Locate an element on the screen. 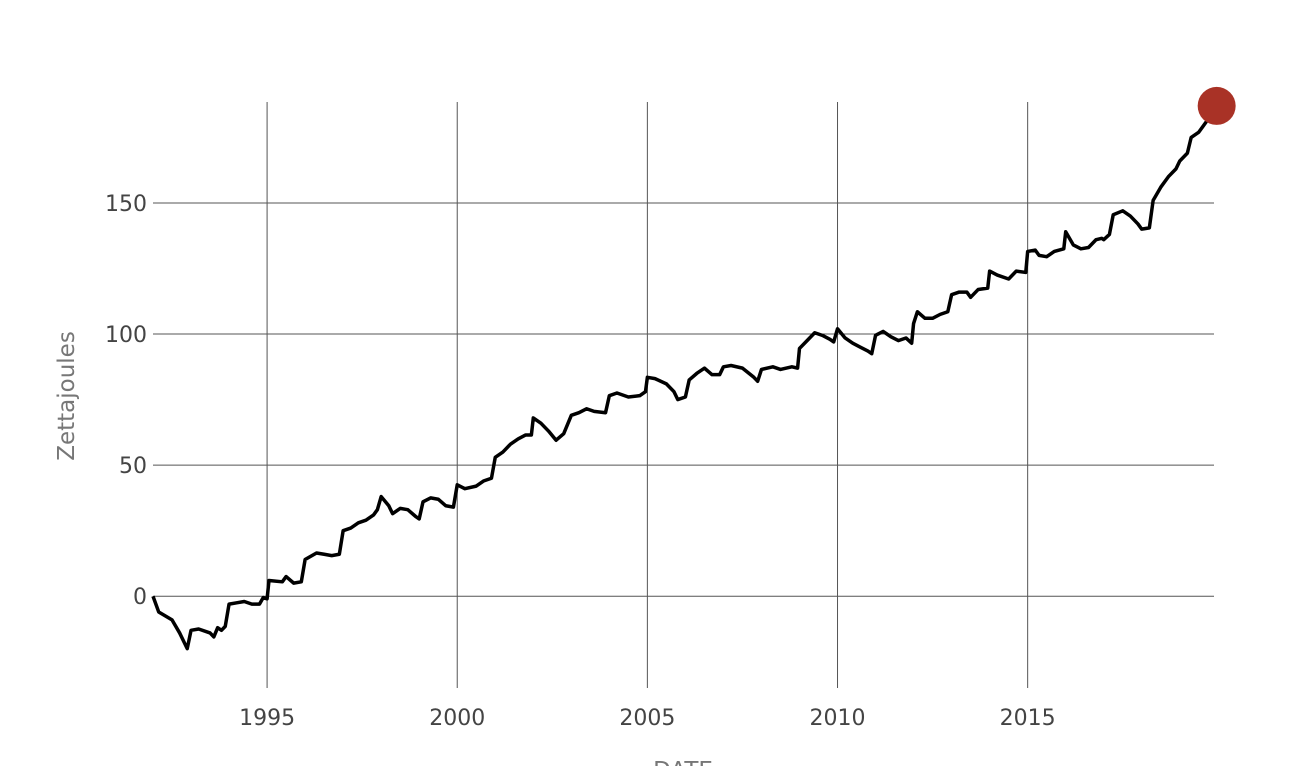 The height and width of the screenshot is (766, 1306). x-tick-label: 2015 is located at coordinates (1028, 718).